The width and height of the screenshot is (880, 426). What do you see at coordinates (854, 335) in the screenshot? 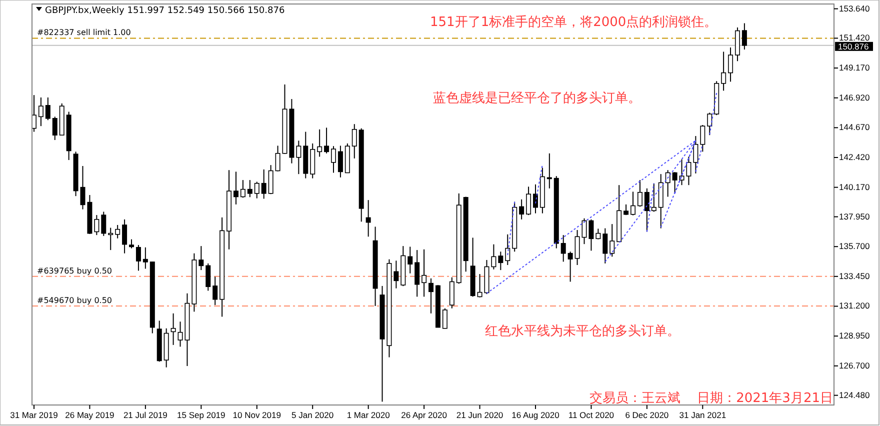
I see `y-tick-label: 128.950` at bounding box center [854, 335].